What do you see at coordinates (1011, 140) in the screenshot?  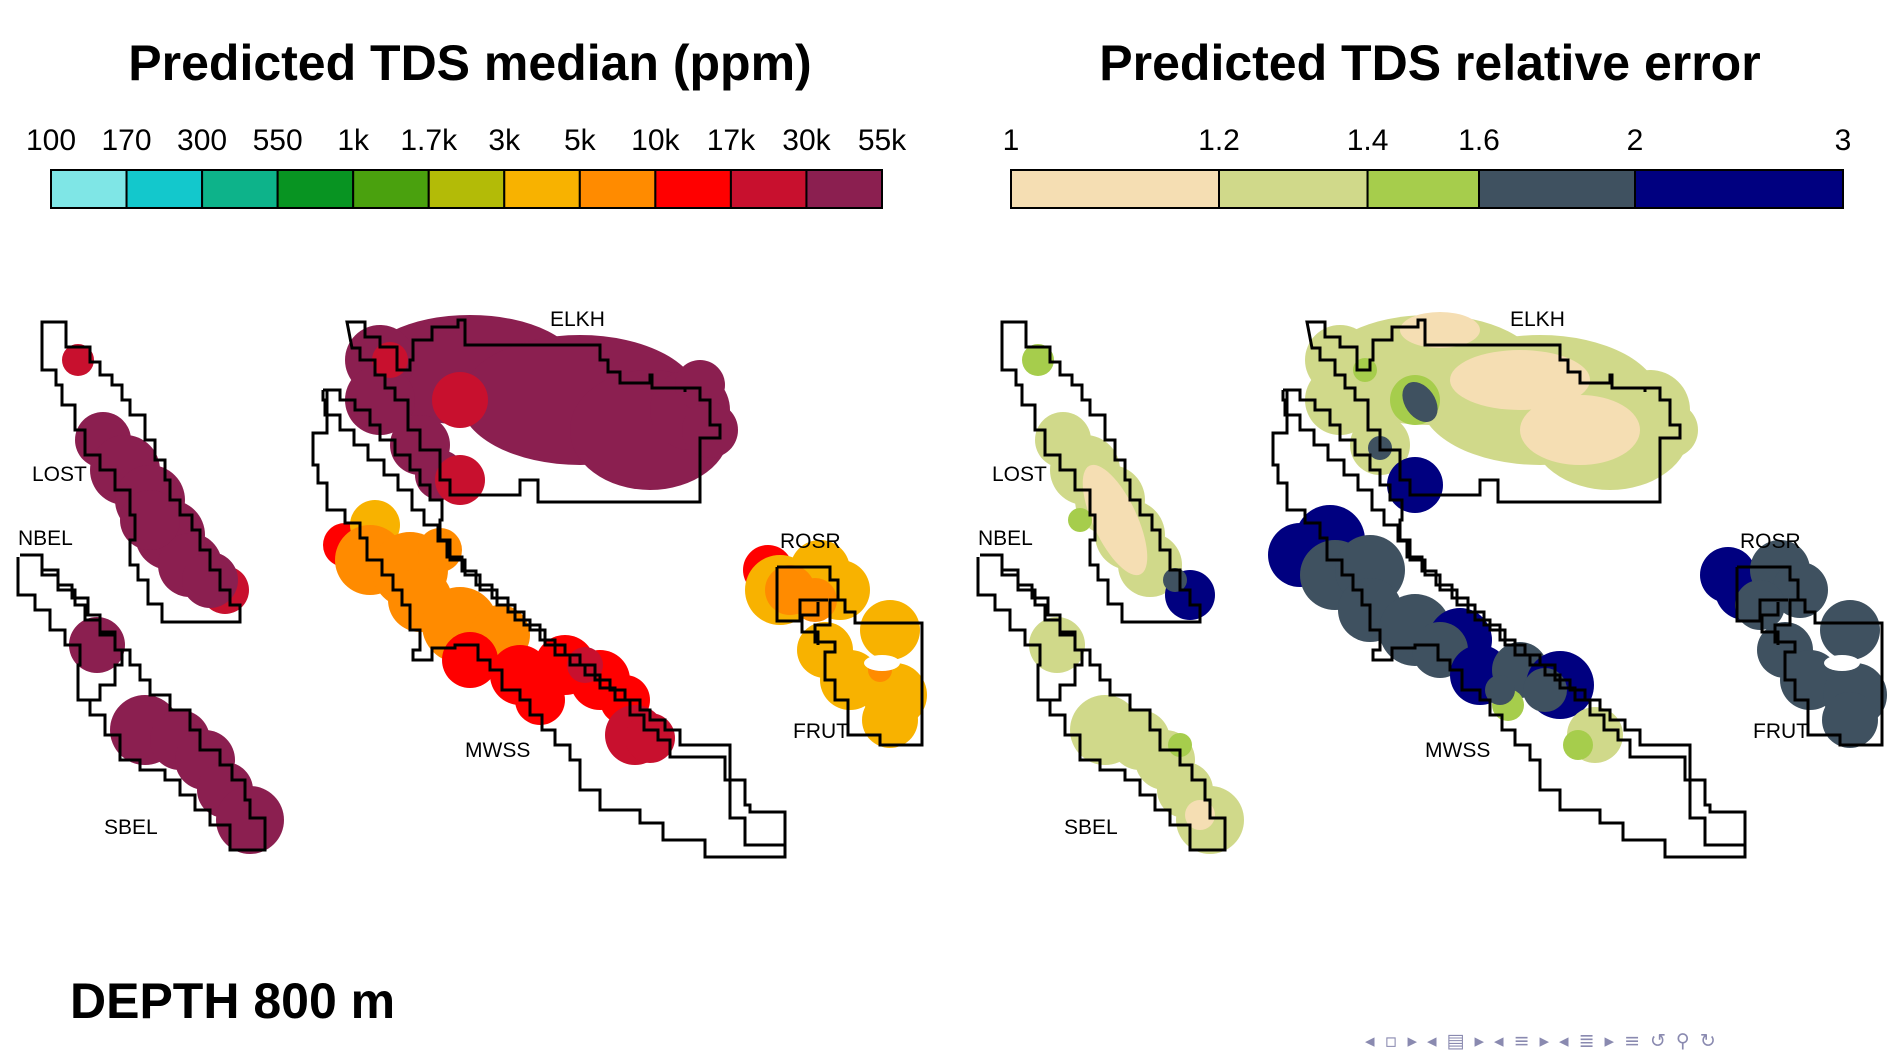 I see `colorbar-tick-label: 1` at bounding box center [1011, 140].